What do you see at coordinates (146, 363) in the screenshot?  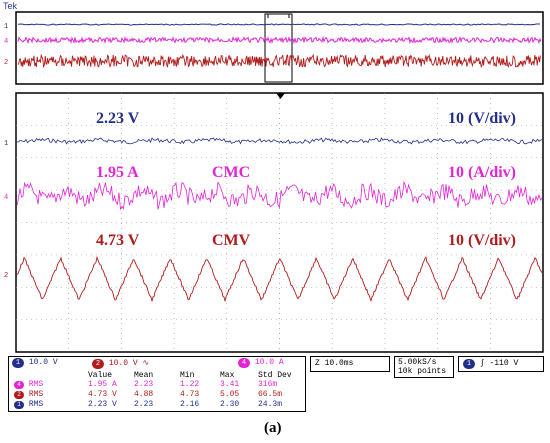 I see `bandwidth-limit-icon: ∿` at bounding box center [146, 363].